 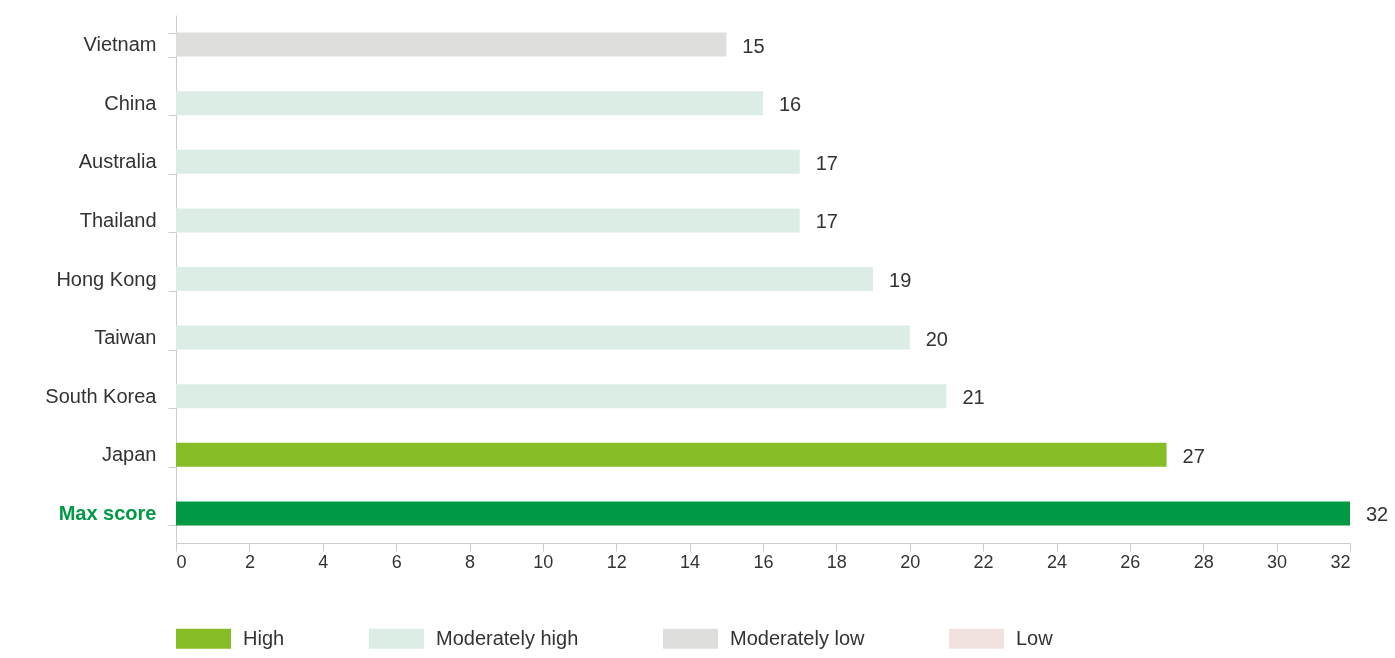 What do you see at coordinates (507, 637) in the screenshot?
I see `legend-label: Moderately high` at bounding box center [507, 637].